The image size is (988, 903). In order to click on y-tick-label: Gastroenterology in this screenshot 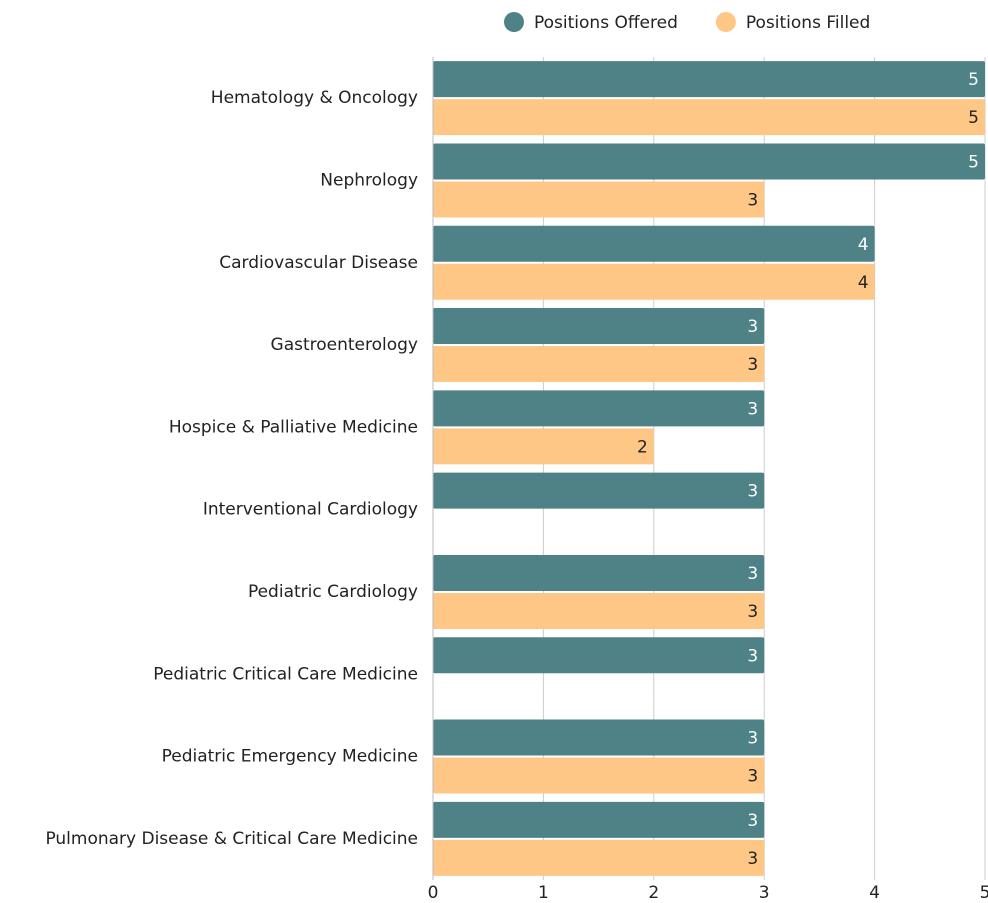, I will do `click(344, 345)`.